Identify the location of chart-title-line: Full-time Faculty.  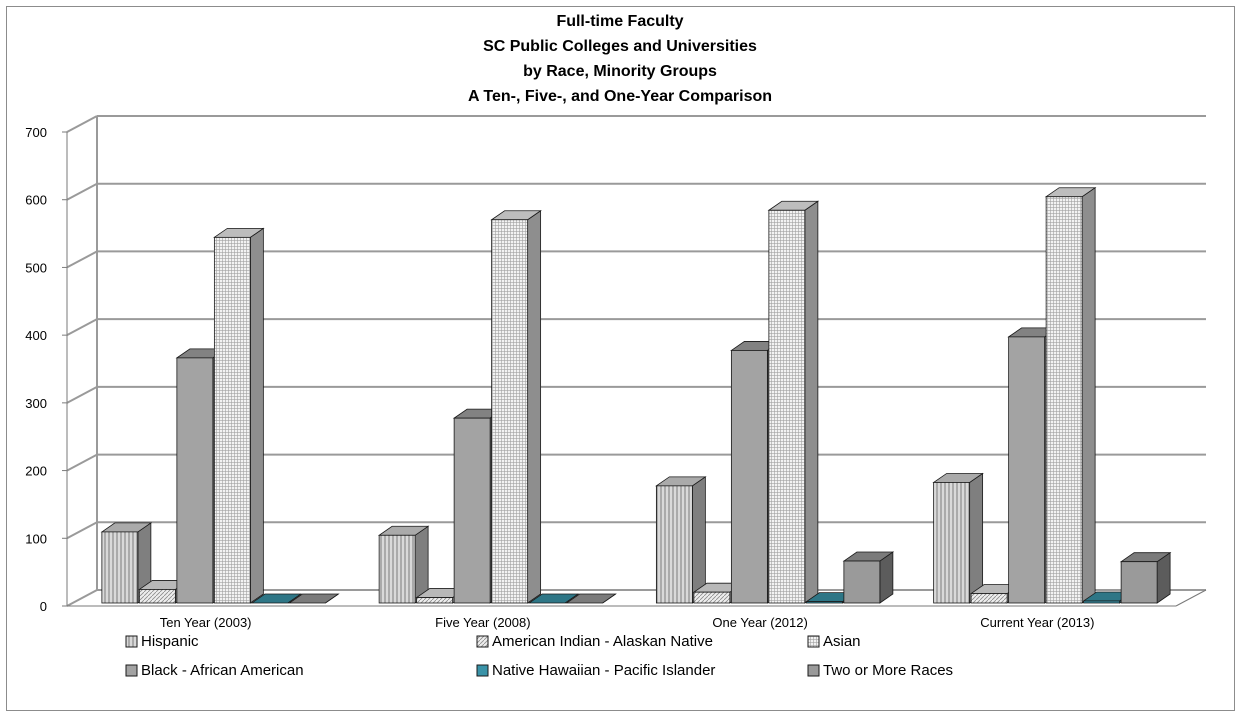
(619, 21).